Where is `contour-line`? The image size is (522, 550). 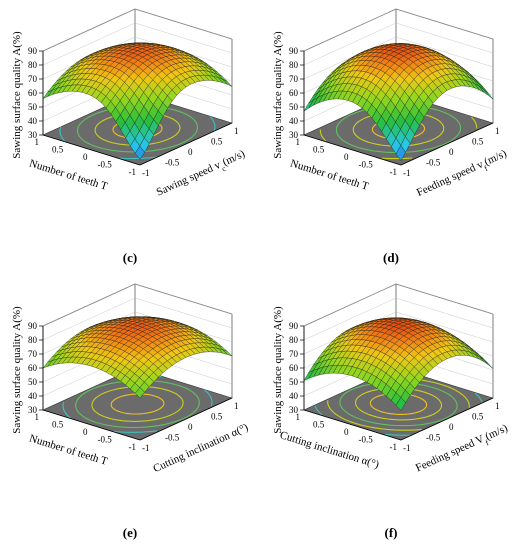 contour-line is located at coordinates (137, 404).